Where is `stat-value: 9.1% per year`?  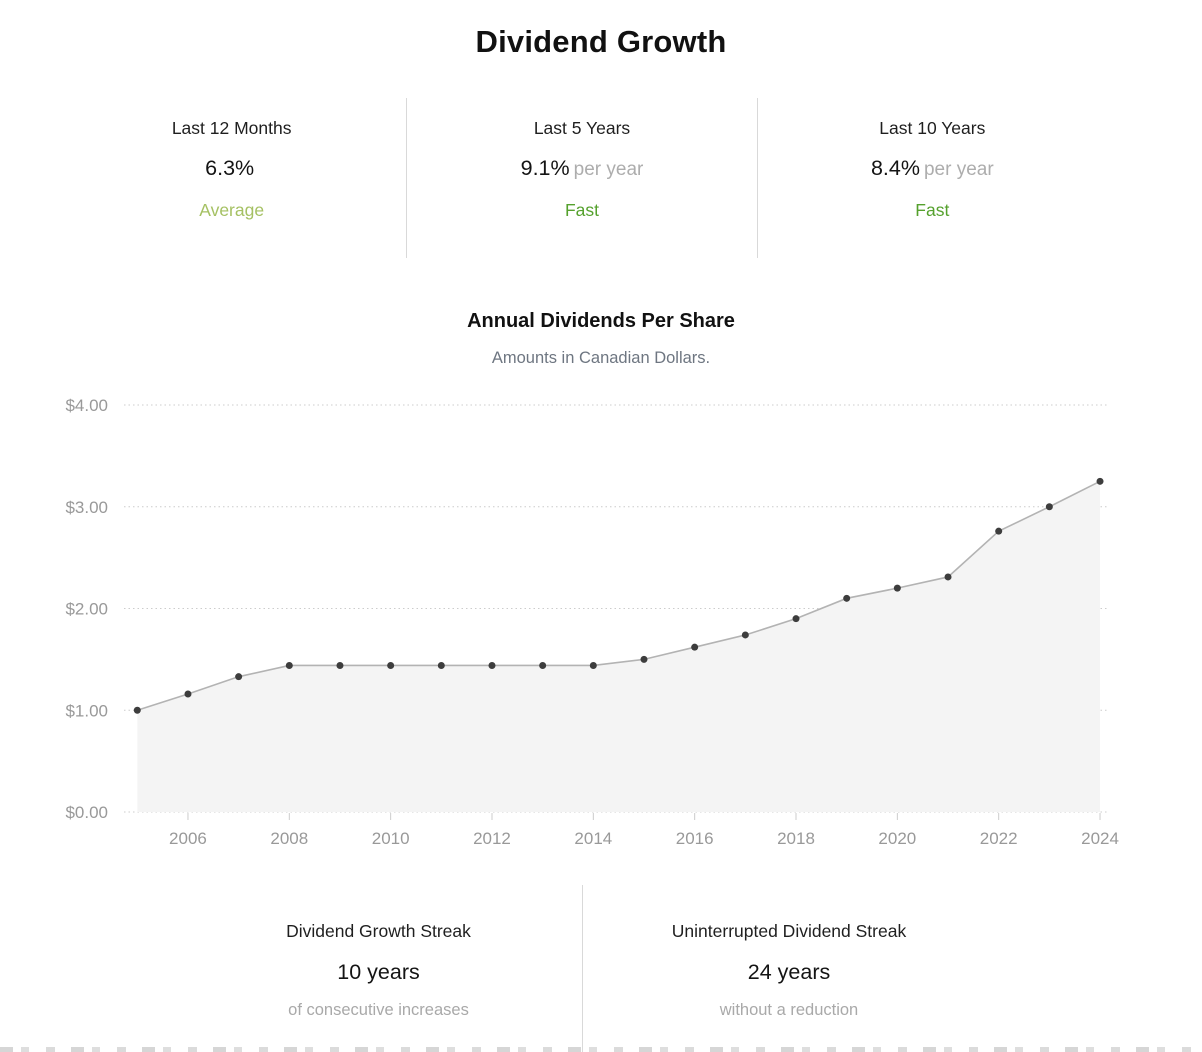 stat-value: 9.1% per year is located at coordinates (581, 168).